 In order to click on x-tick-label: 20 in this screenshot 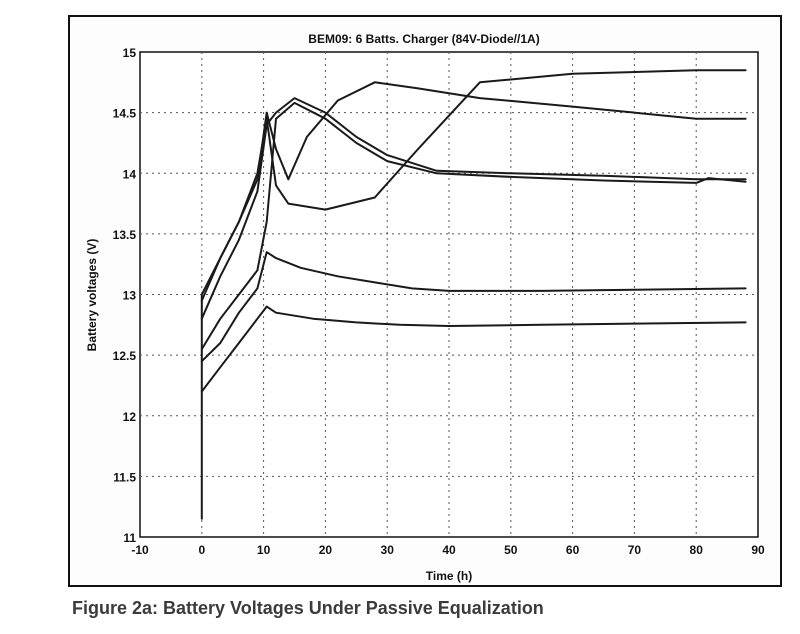, I will do `click(326, 550)`.